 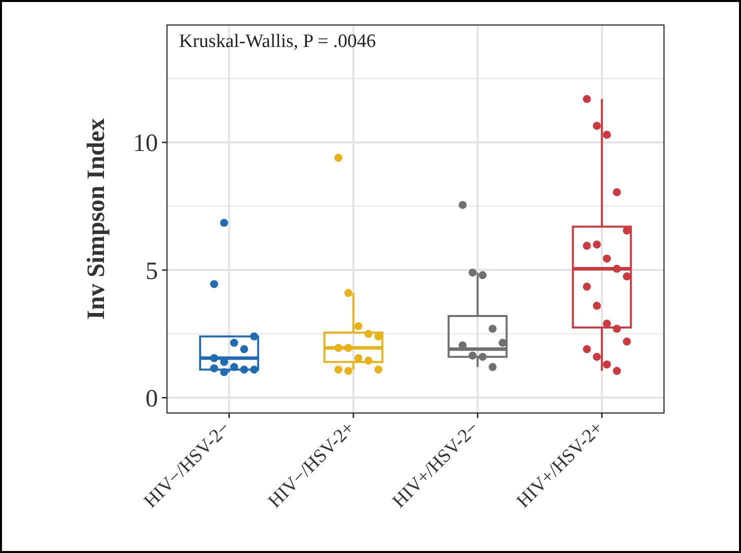 I want to click on y-axis-title: Inv Simpson Index, so click(x=96, y=219).